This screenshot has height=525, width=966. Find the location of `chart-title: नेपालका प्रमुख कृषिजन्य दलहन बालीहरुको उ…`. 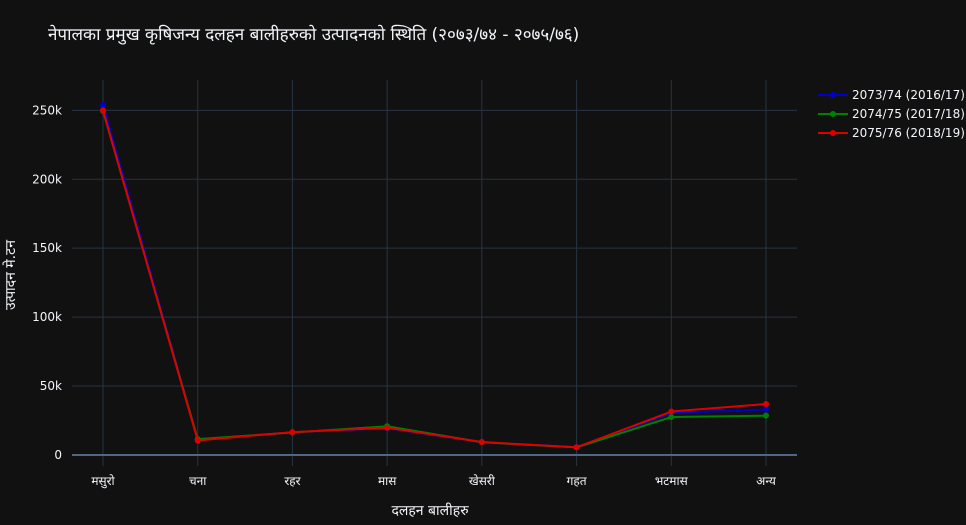

chart-title: नेपालका प्रमुख कृषिजन्य दलहन बालीहरुको उ… is located at coordinates (313, 34).